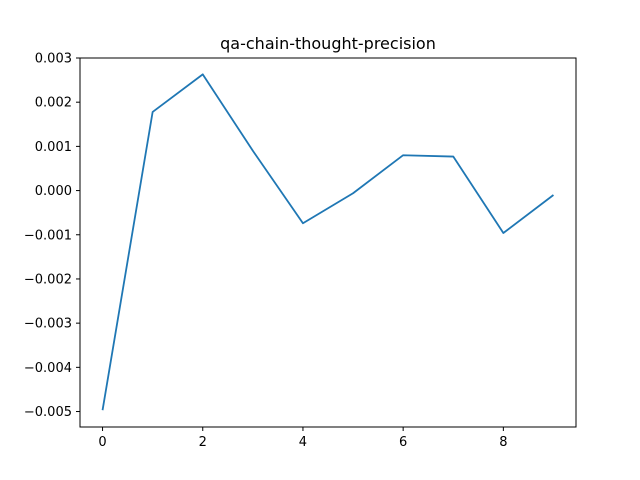 The height and width of the screenshot is (480, 640). I want to click on y-tick-label: −0.005, so click(48, 412).